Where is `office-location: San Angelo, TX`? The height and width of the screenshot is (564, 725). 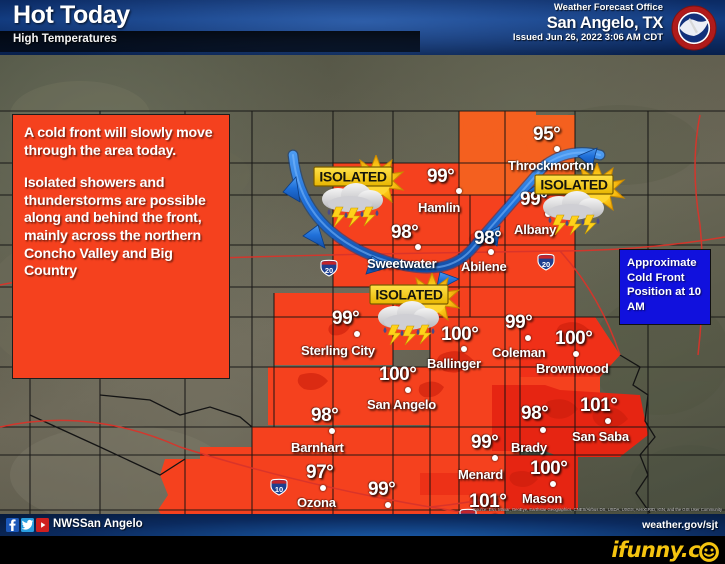
office-location: San Angelo, TX is located at coordinates (605, 22).